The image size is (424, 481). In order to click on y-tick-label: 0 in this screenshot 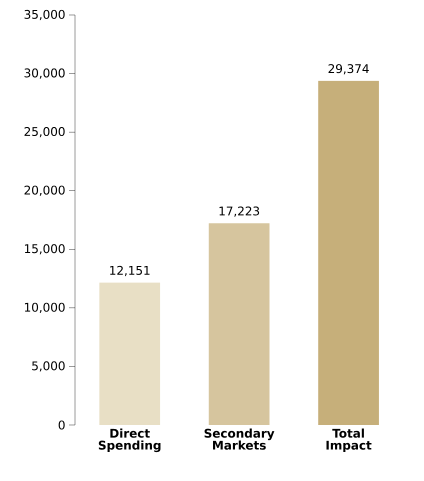, I will do `click(61, 425)`.